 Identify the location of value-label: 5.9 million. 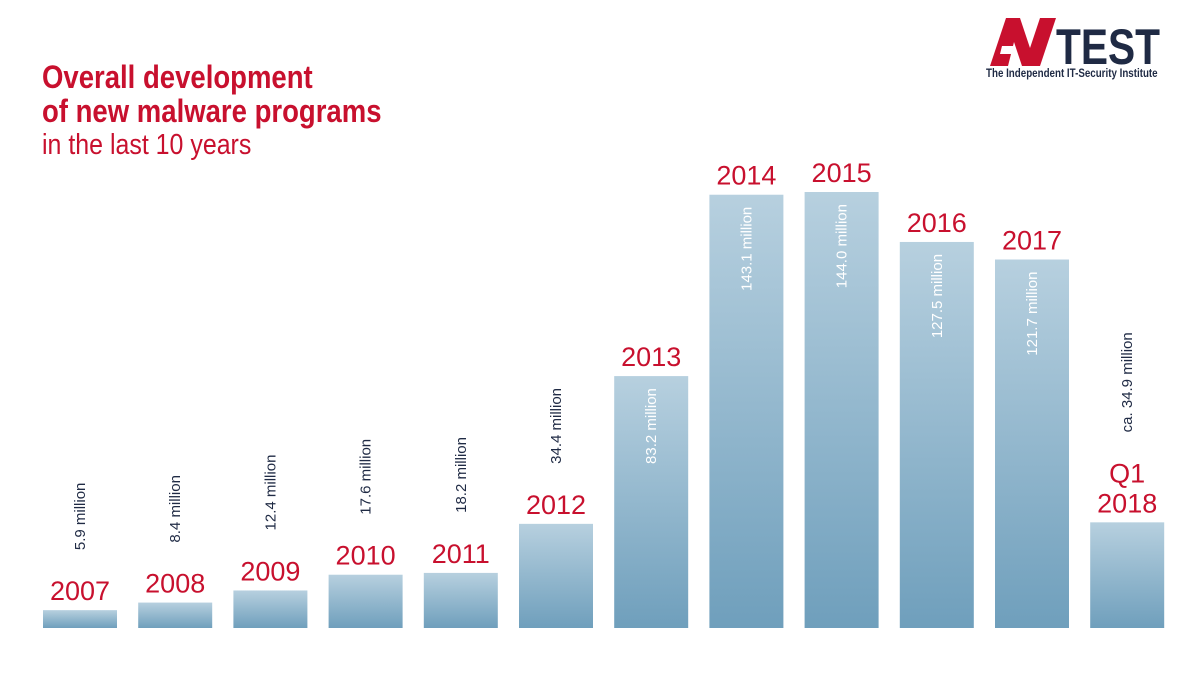
(80, 517).